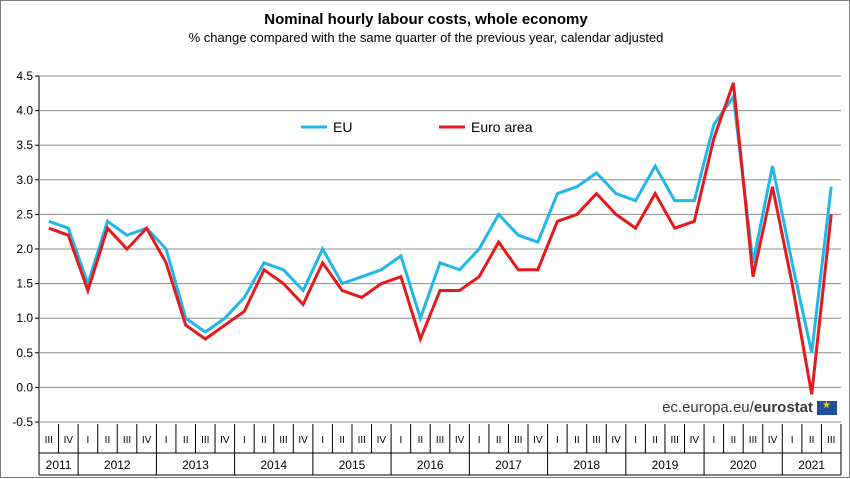 Image resolution: width=850 pixels, height=479 pixels. Describe the element at coordinates (22, 422) in the screenshot. I see `y-tick-label: -0.5` at that location.